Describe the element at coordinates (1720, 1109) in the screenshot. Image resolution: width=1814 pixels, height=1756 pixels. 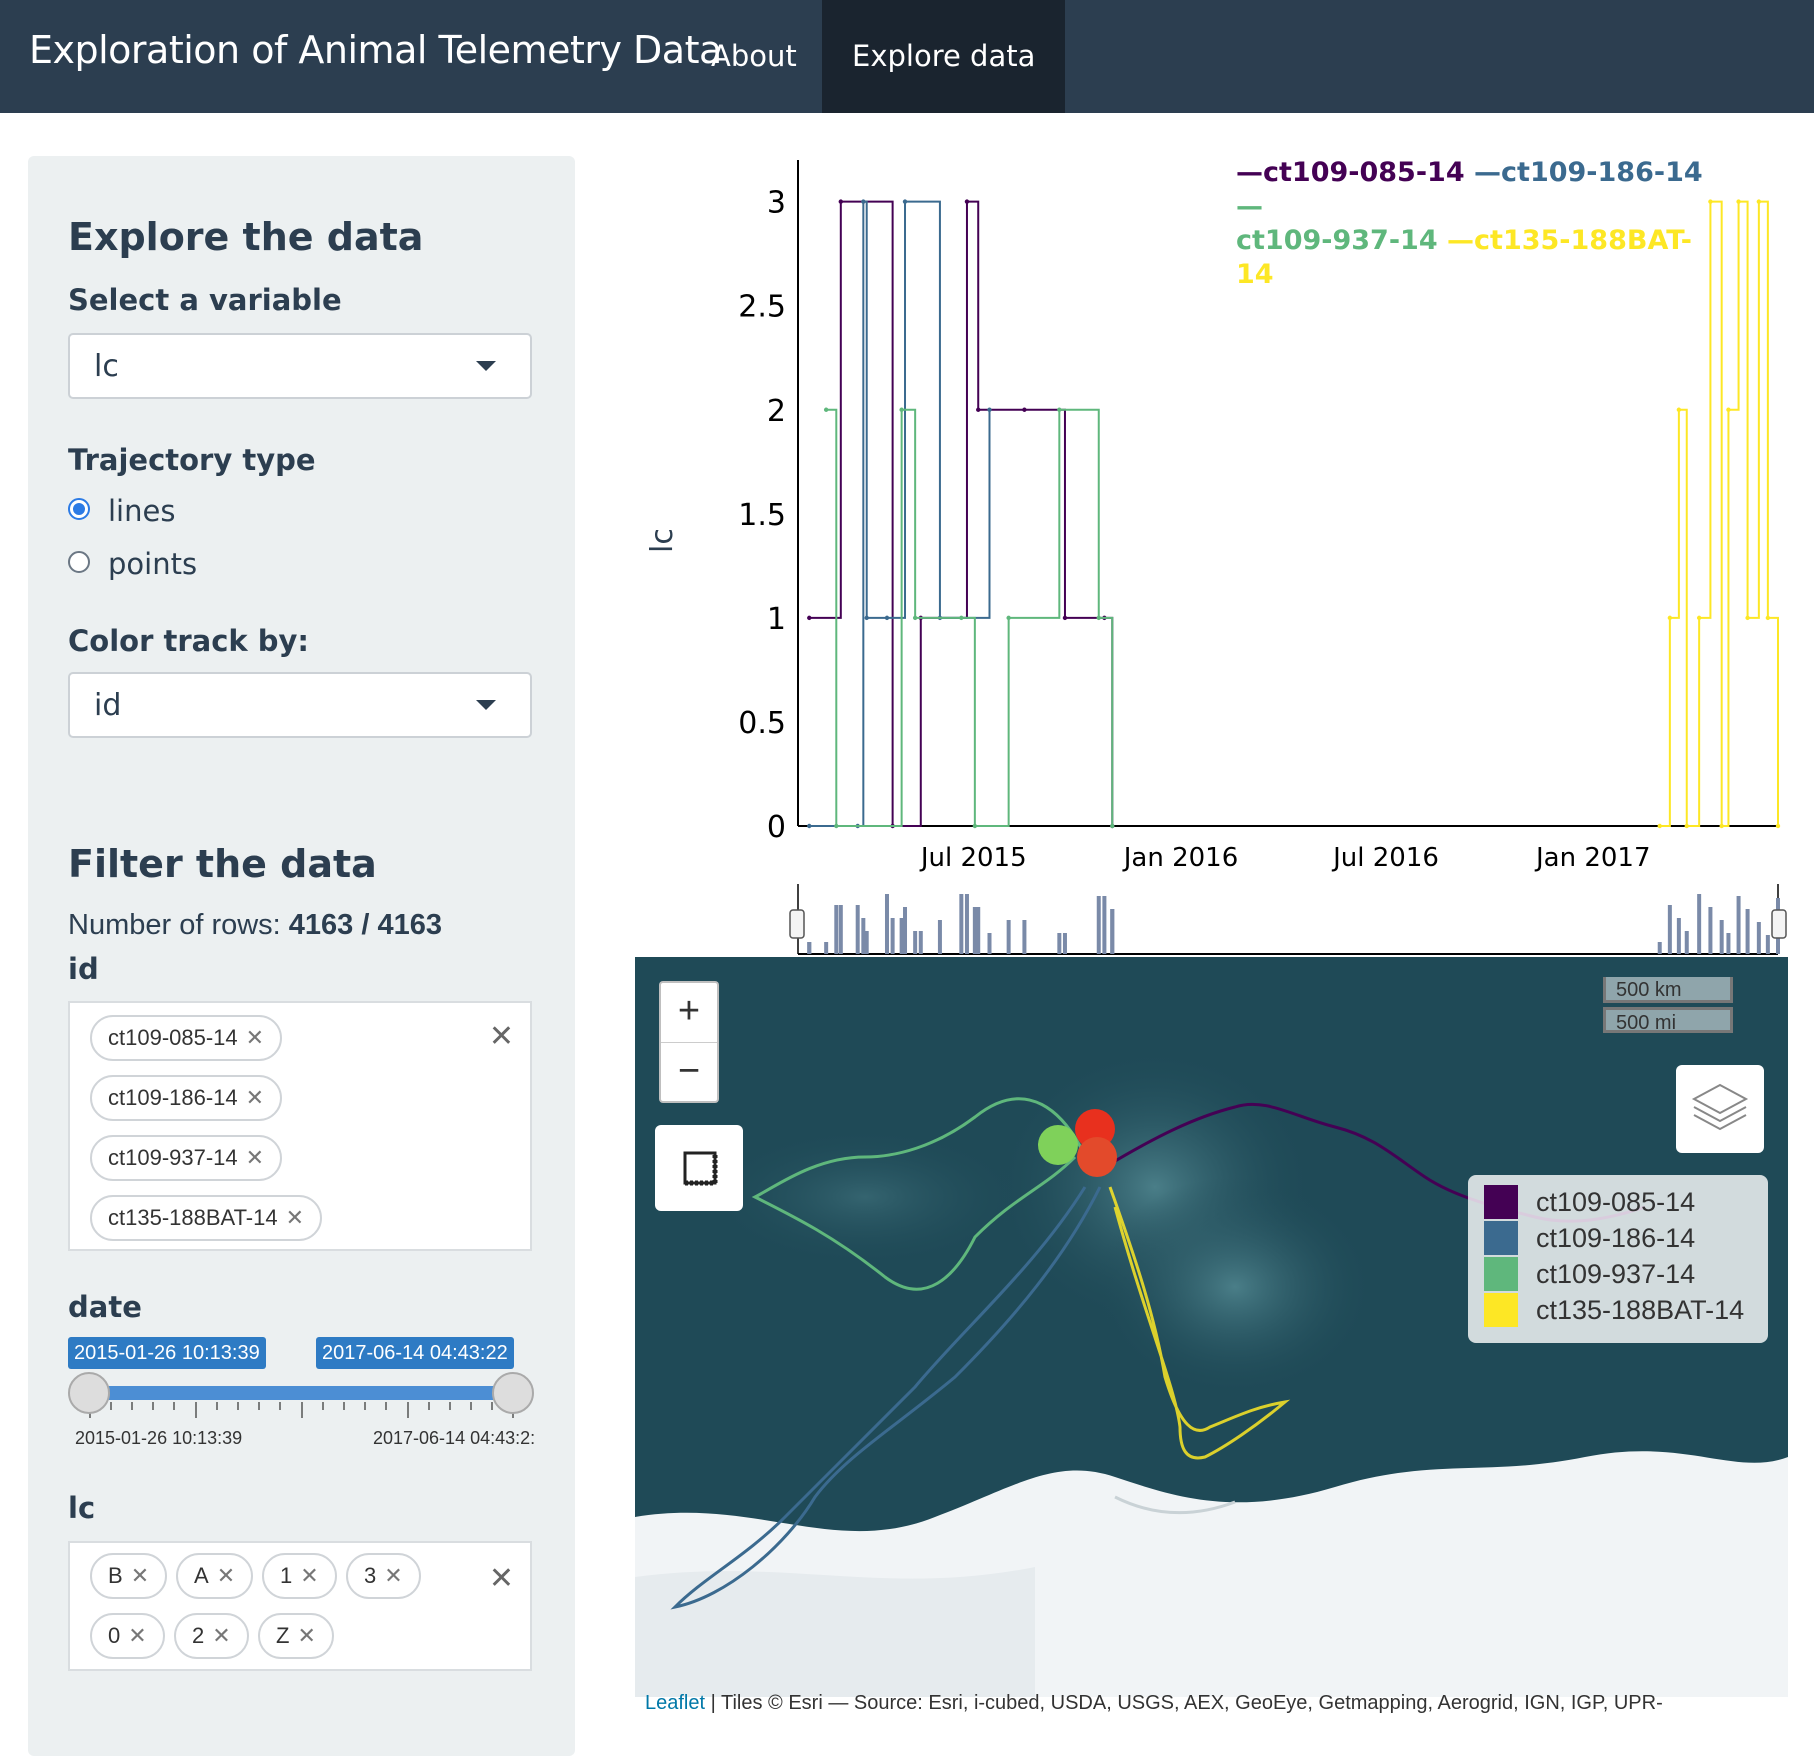
I see `layers-button` at that location.